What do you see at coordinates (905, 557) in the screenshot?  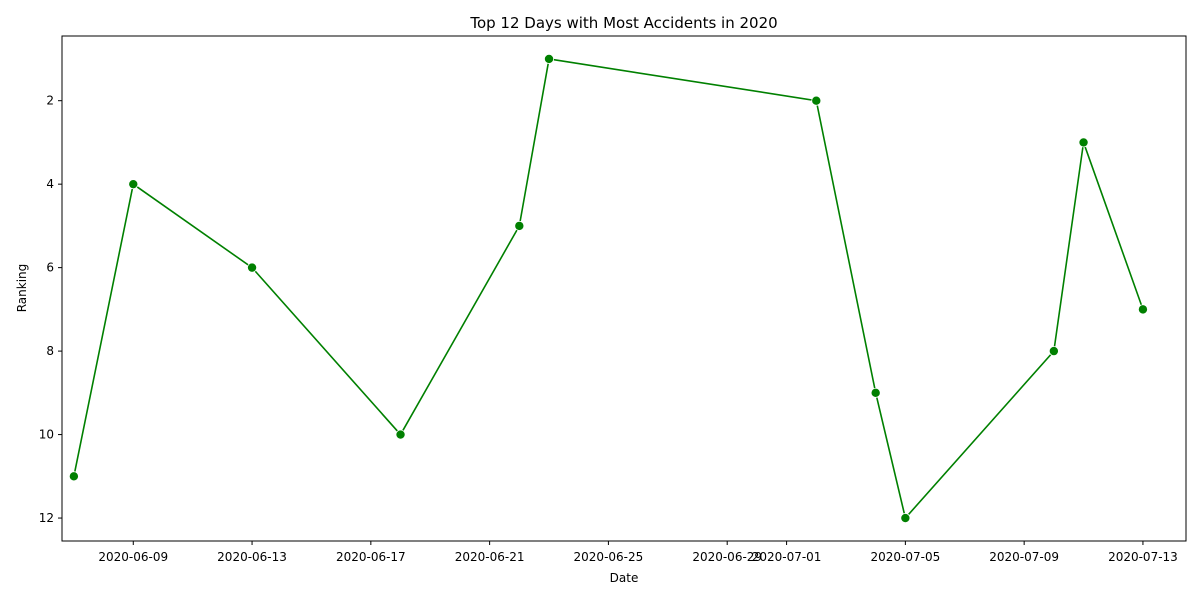 I see `x-tick-label: 2020-07-05` at bounding box center [905, 557].